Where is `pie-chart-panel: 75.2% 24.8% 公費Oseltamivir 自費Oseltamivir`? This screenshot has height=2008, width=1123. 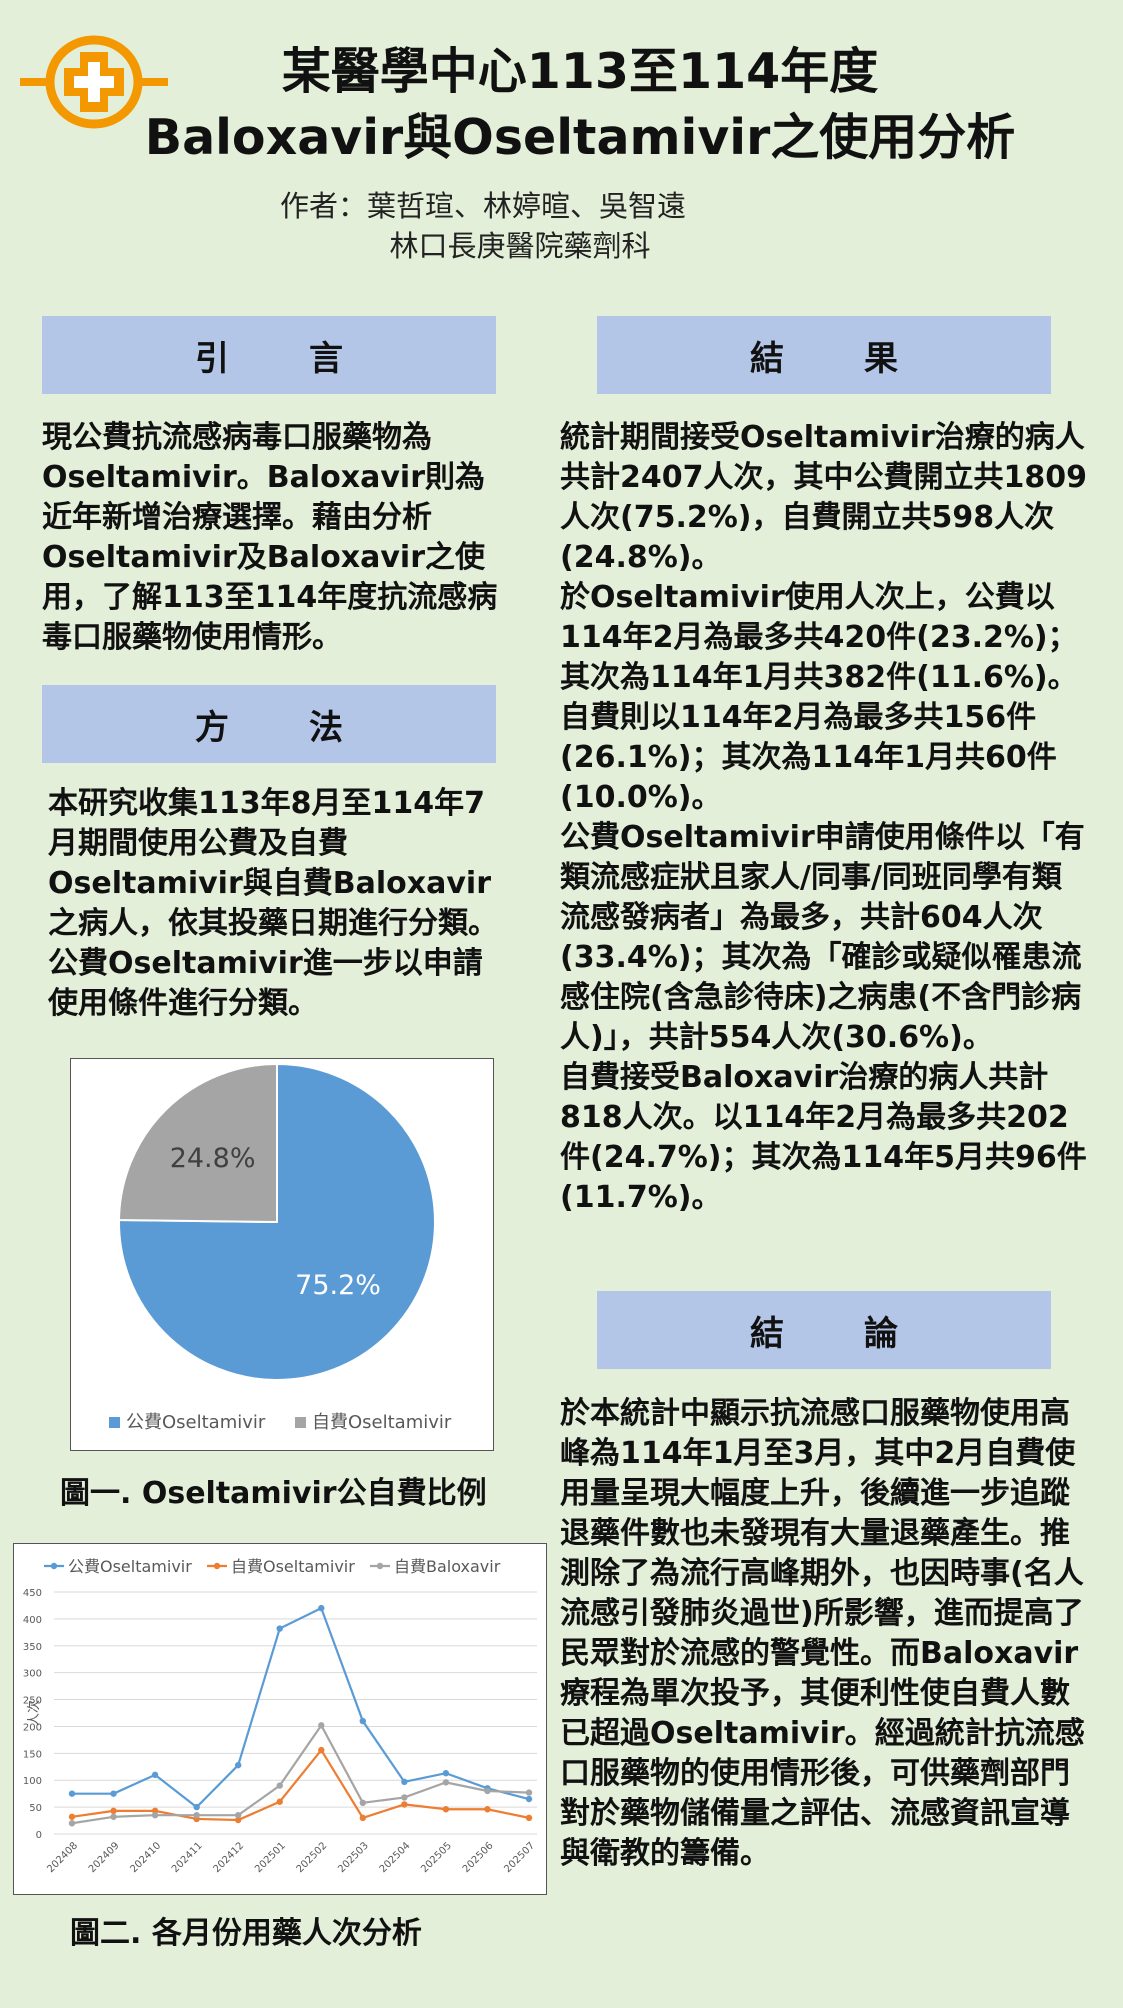 pie-chart-panel: 75.2% 24.8% 公費Oseltamivir 自費Oseltamivir is located at coordinates (282, 1254).